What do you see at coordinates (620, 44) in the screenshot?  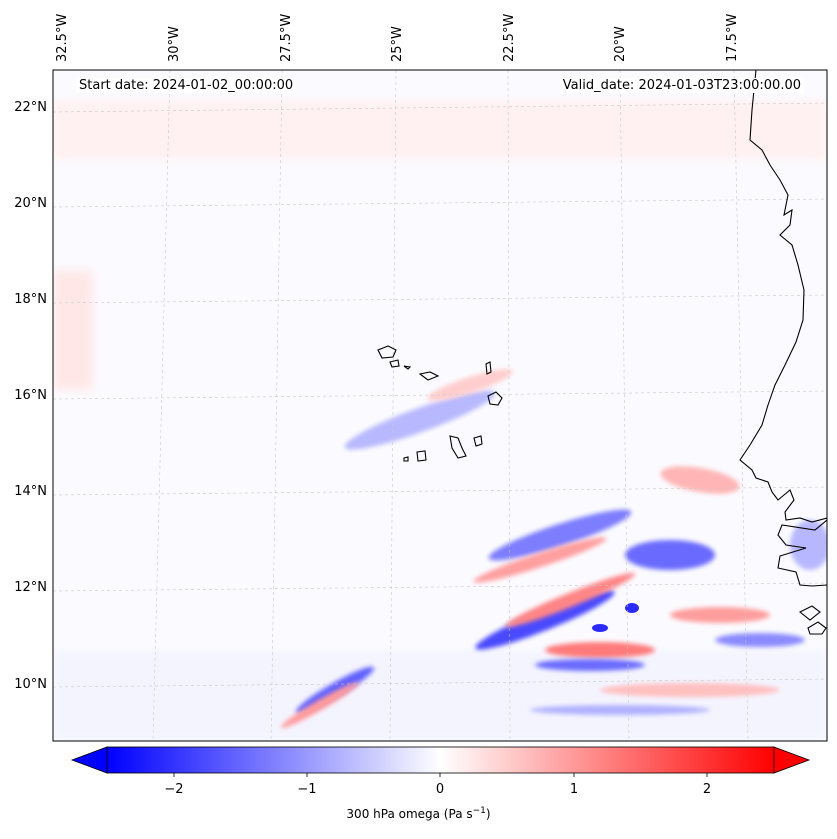 I see `lon-tick: 20°W` at bounding box center [620, 44].